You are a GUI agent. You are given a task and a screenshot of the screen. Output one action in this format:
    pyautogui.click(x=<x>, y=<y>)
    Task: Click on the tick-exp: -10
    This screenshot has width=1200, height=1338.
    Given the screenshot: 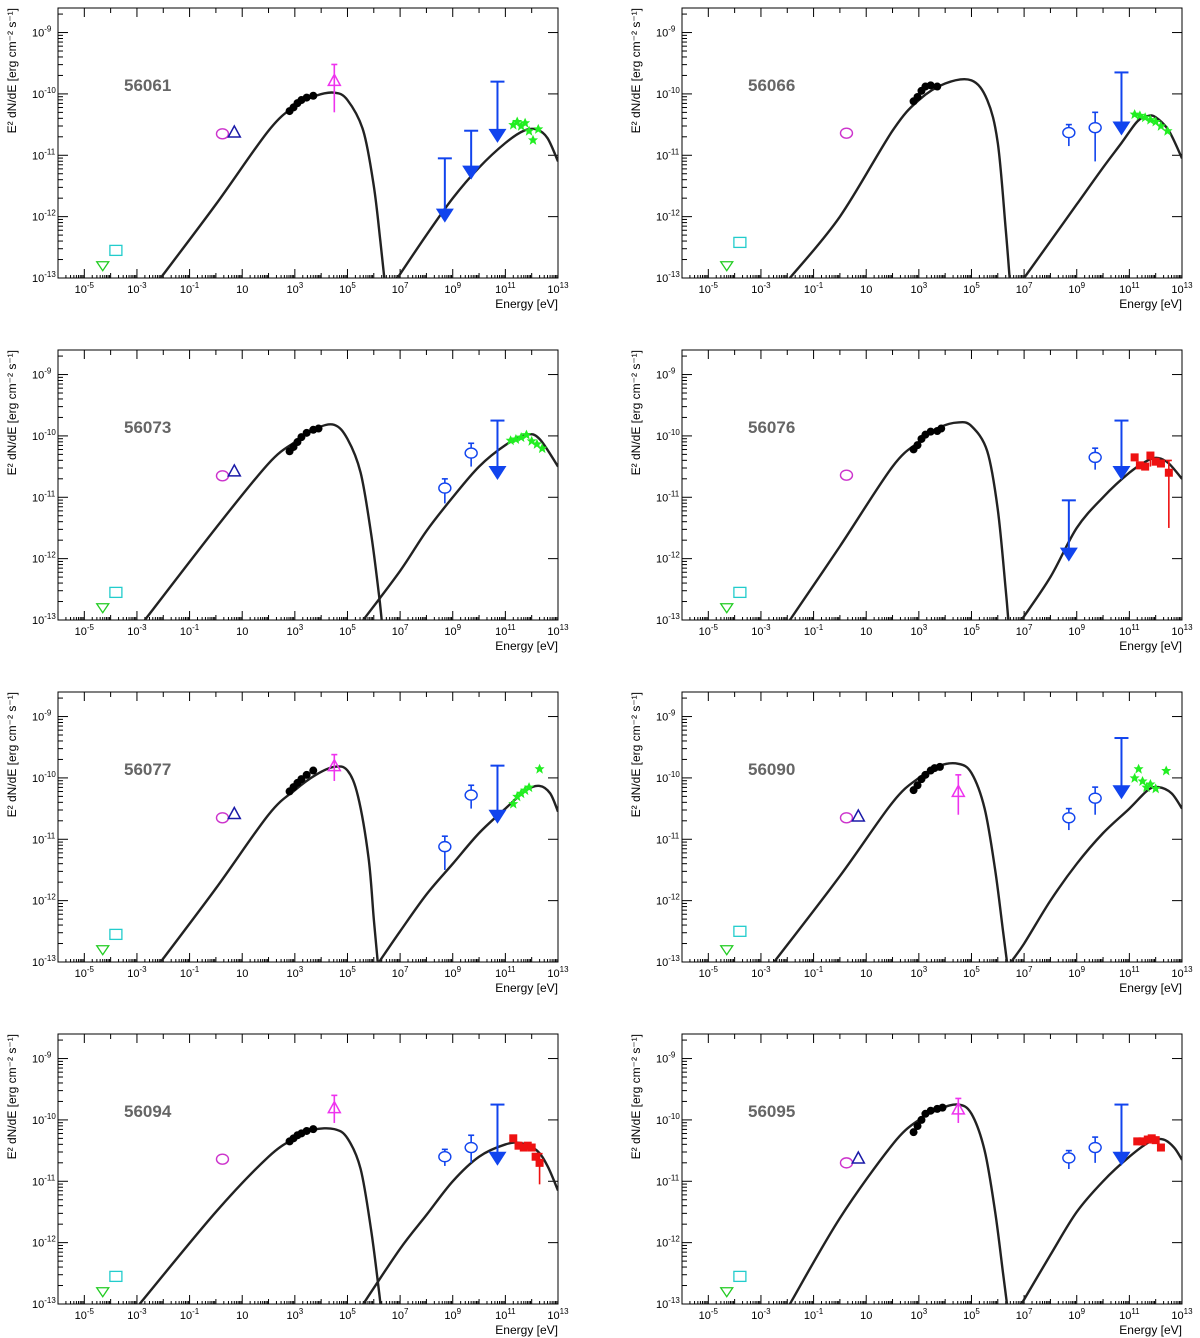 What is the action you would take?
    pyautogui.click(x=50, y=90)
    